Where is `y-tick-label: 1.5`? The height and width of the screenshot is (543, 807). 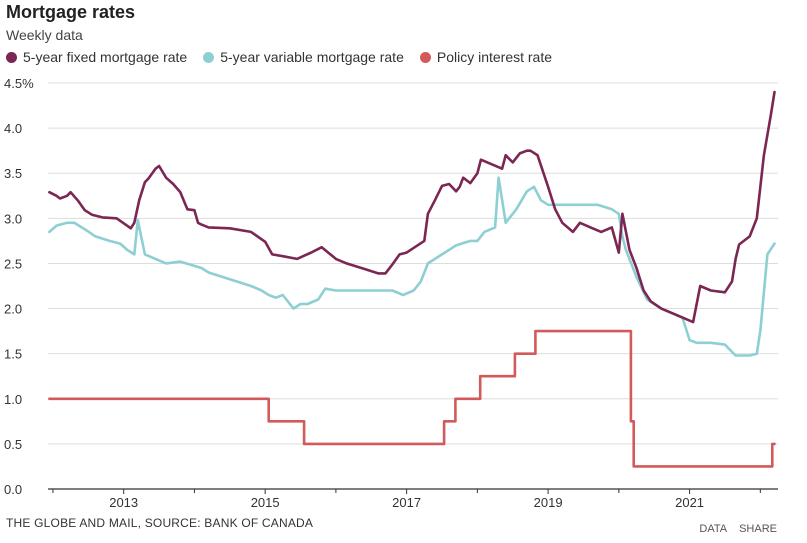
y-tick-label: 1.5 is located at coordinates (13, 354).